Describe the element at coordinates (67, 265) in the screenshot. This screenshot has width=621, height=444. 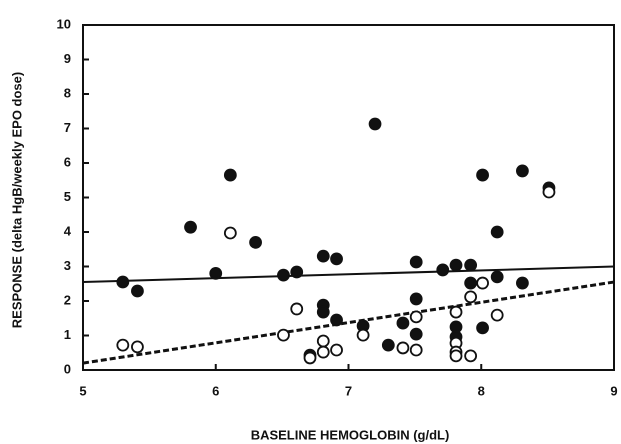
I see `y-tick-label: 3` at that location.